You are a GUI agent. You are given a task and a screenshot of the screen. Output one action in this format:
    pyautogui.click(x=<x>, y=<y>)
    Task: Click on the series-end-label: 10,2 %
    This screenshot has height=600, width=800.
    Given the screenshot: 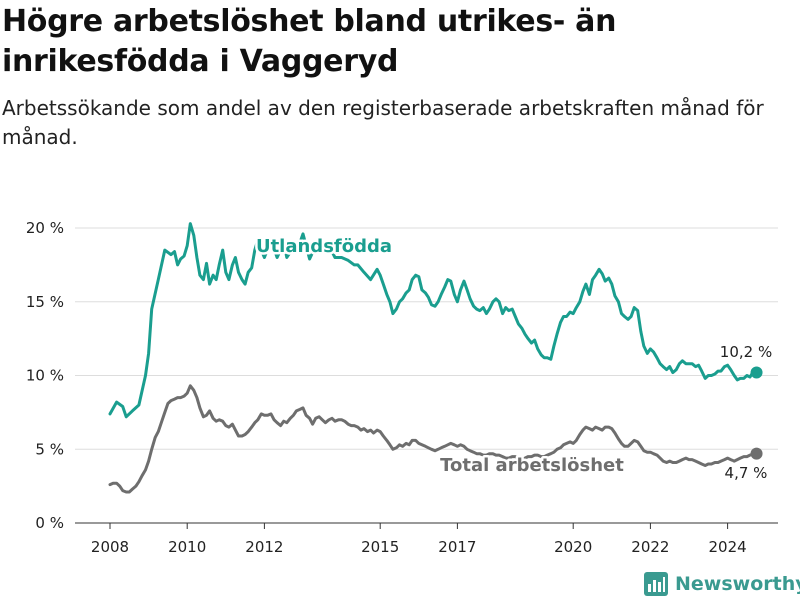 What is the action you would take?
    pyautogui.click(x=746, y=352)
    